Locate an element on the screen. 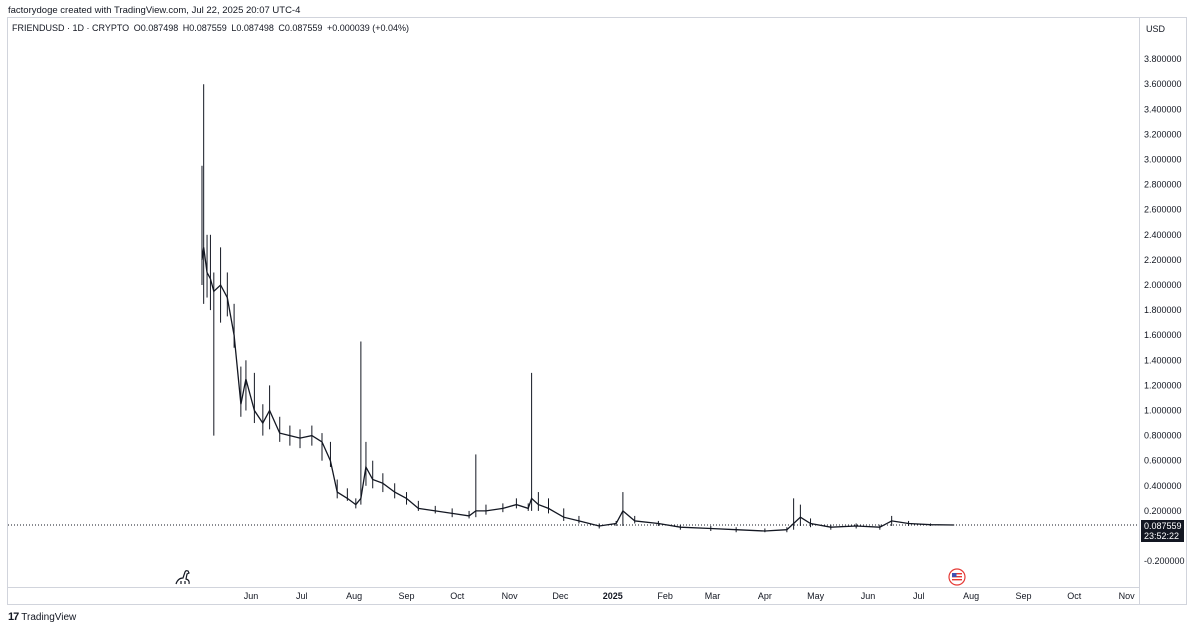  y-tick-label: 1.800000 is located at coordinates (1163, 310).